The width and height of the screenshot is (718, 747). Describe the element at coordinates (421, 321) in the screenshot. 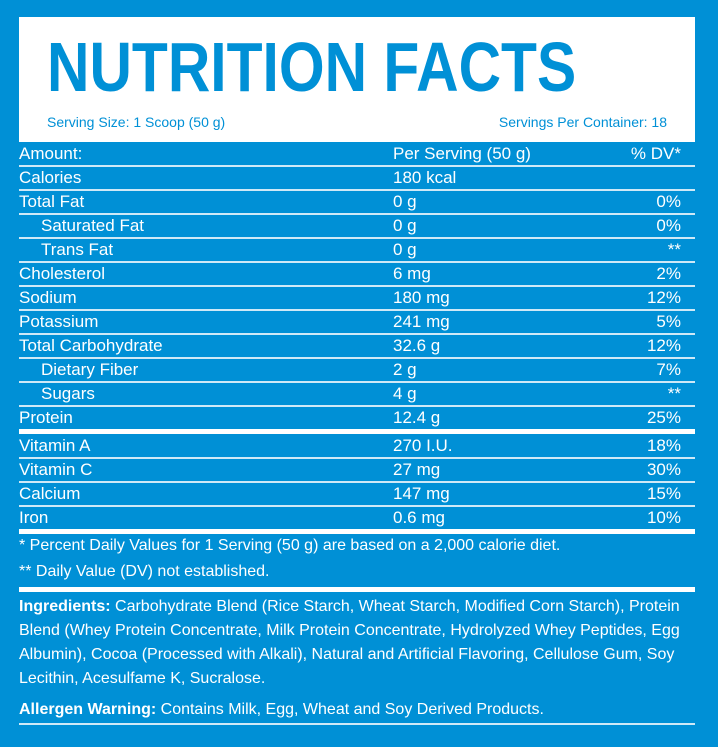

I see `nutrient-amount: 241 mg` at that location.